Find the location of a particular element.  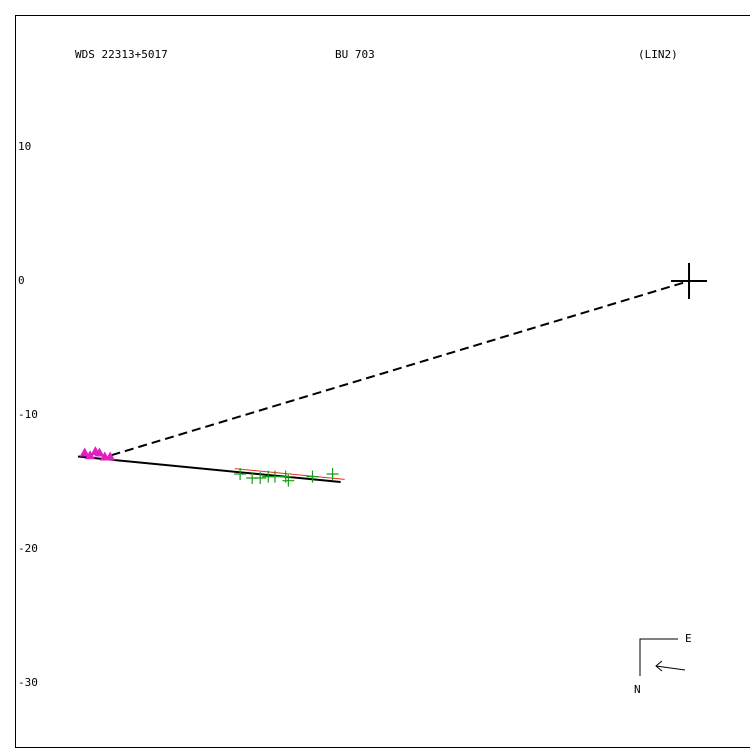

compass-north: N is located at coordinates (637, 689).